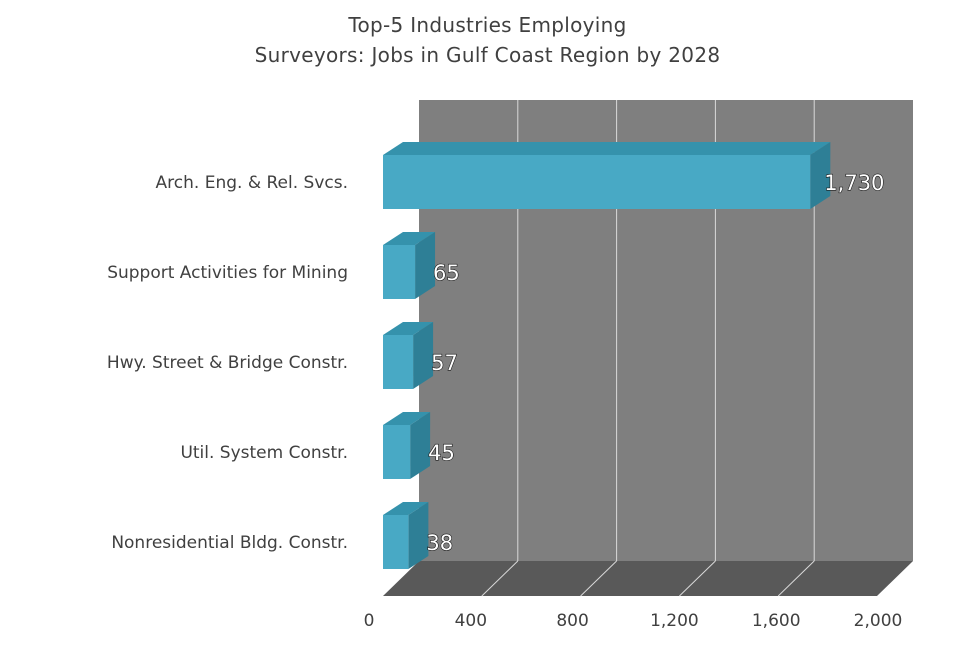 The width and height of the screenshot is (975, 656). I want to click on x-tick-label: 800, so click(572, 621).